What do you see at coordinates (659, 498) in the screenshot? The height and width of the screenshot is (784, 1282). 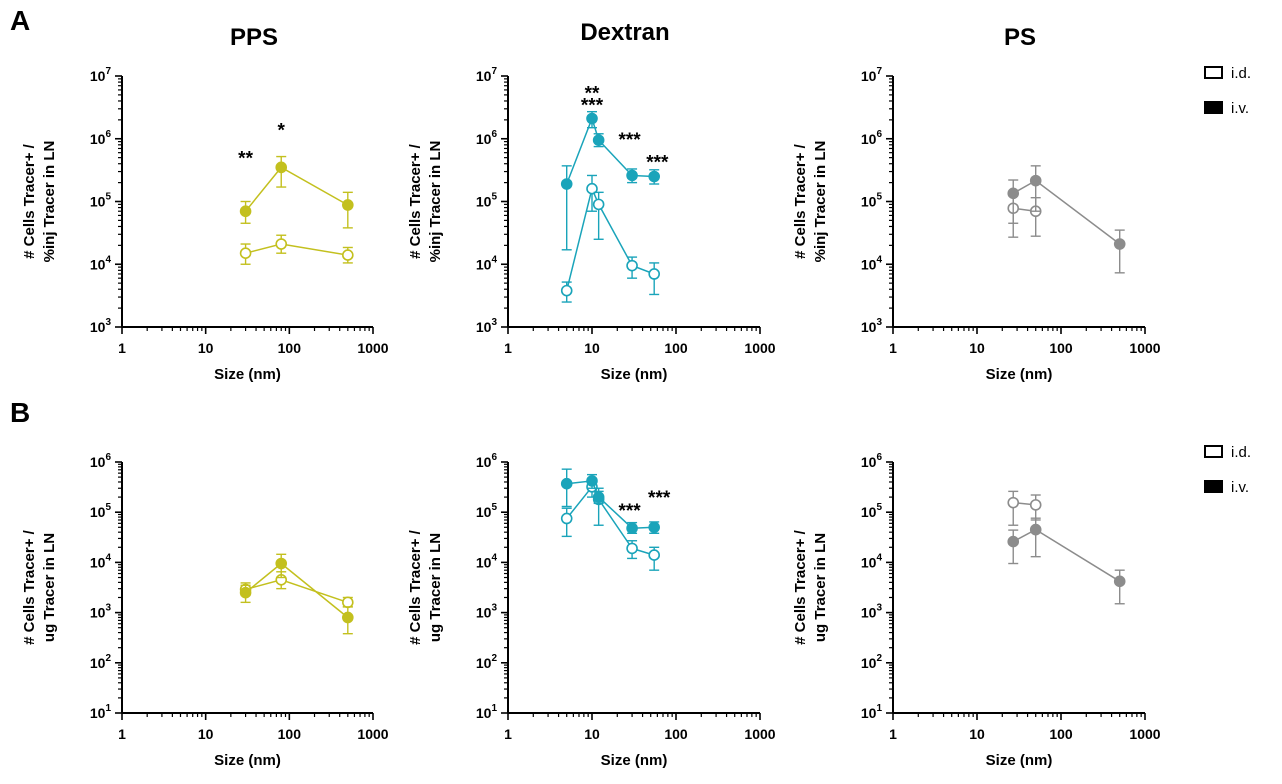 I see `significance-label: ***` at bounding box center [659, 498].